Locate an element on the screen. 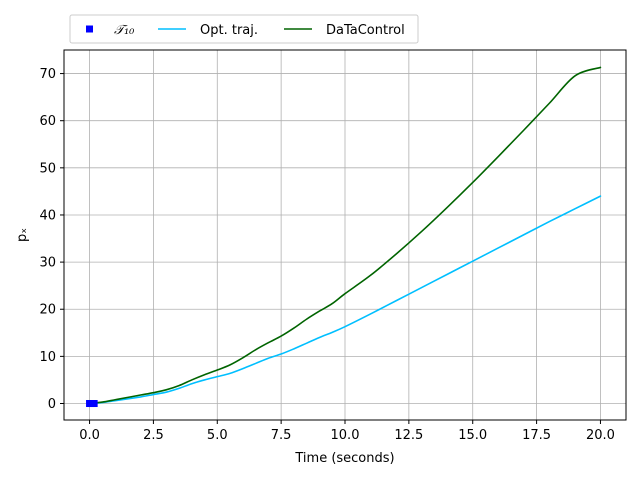  y-tick-label: 60 is located at coordinates (47, 121).